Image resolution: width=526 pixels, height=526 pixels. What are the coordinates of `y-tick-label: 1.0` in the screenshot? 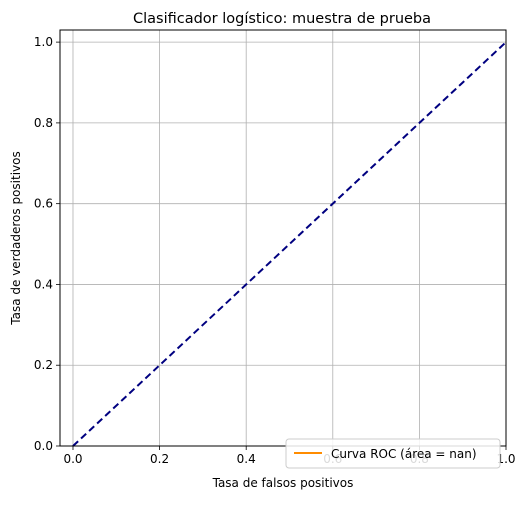 It's located at (43, 42).